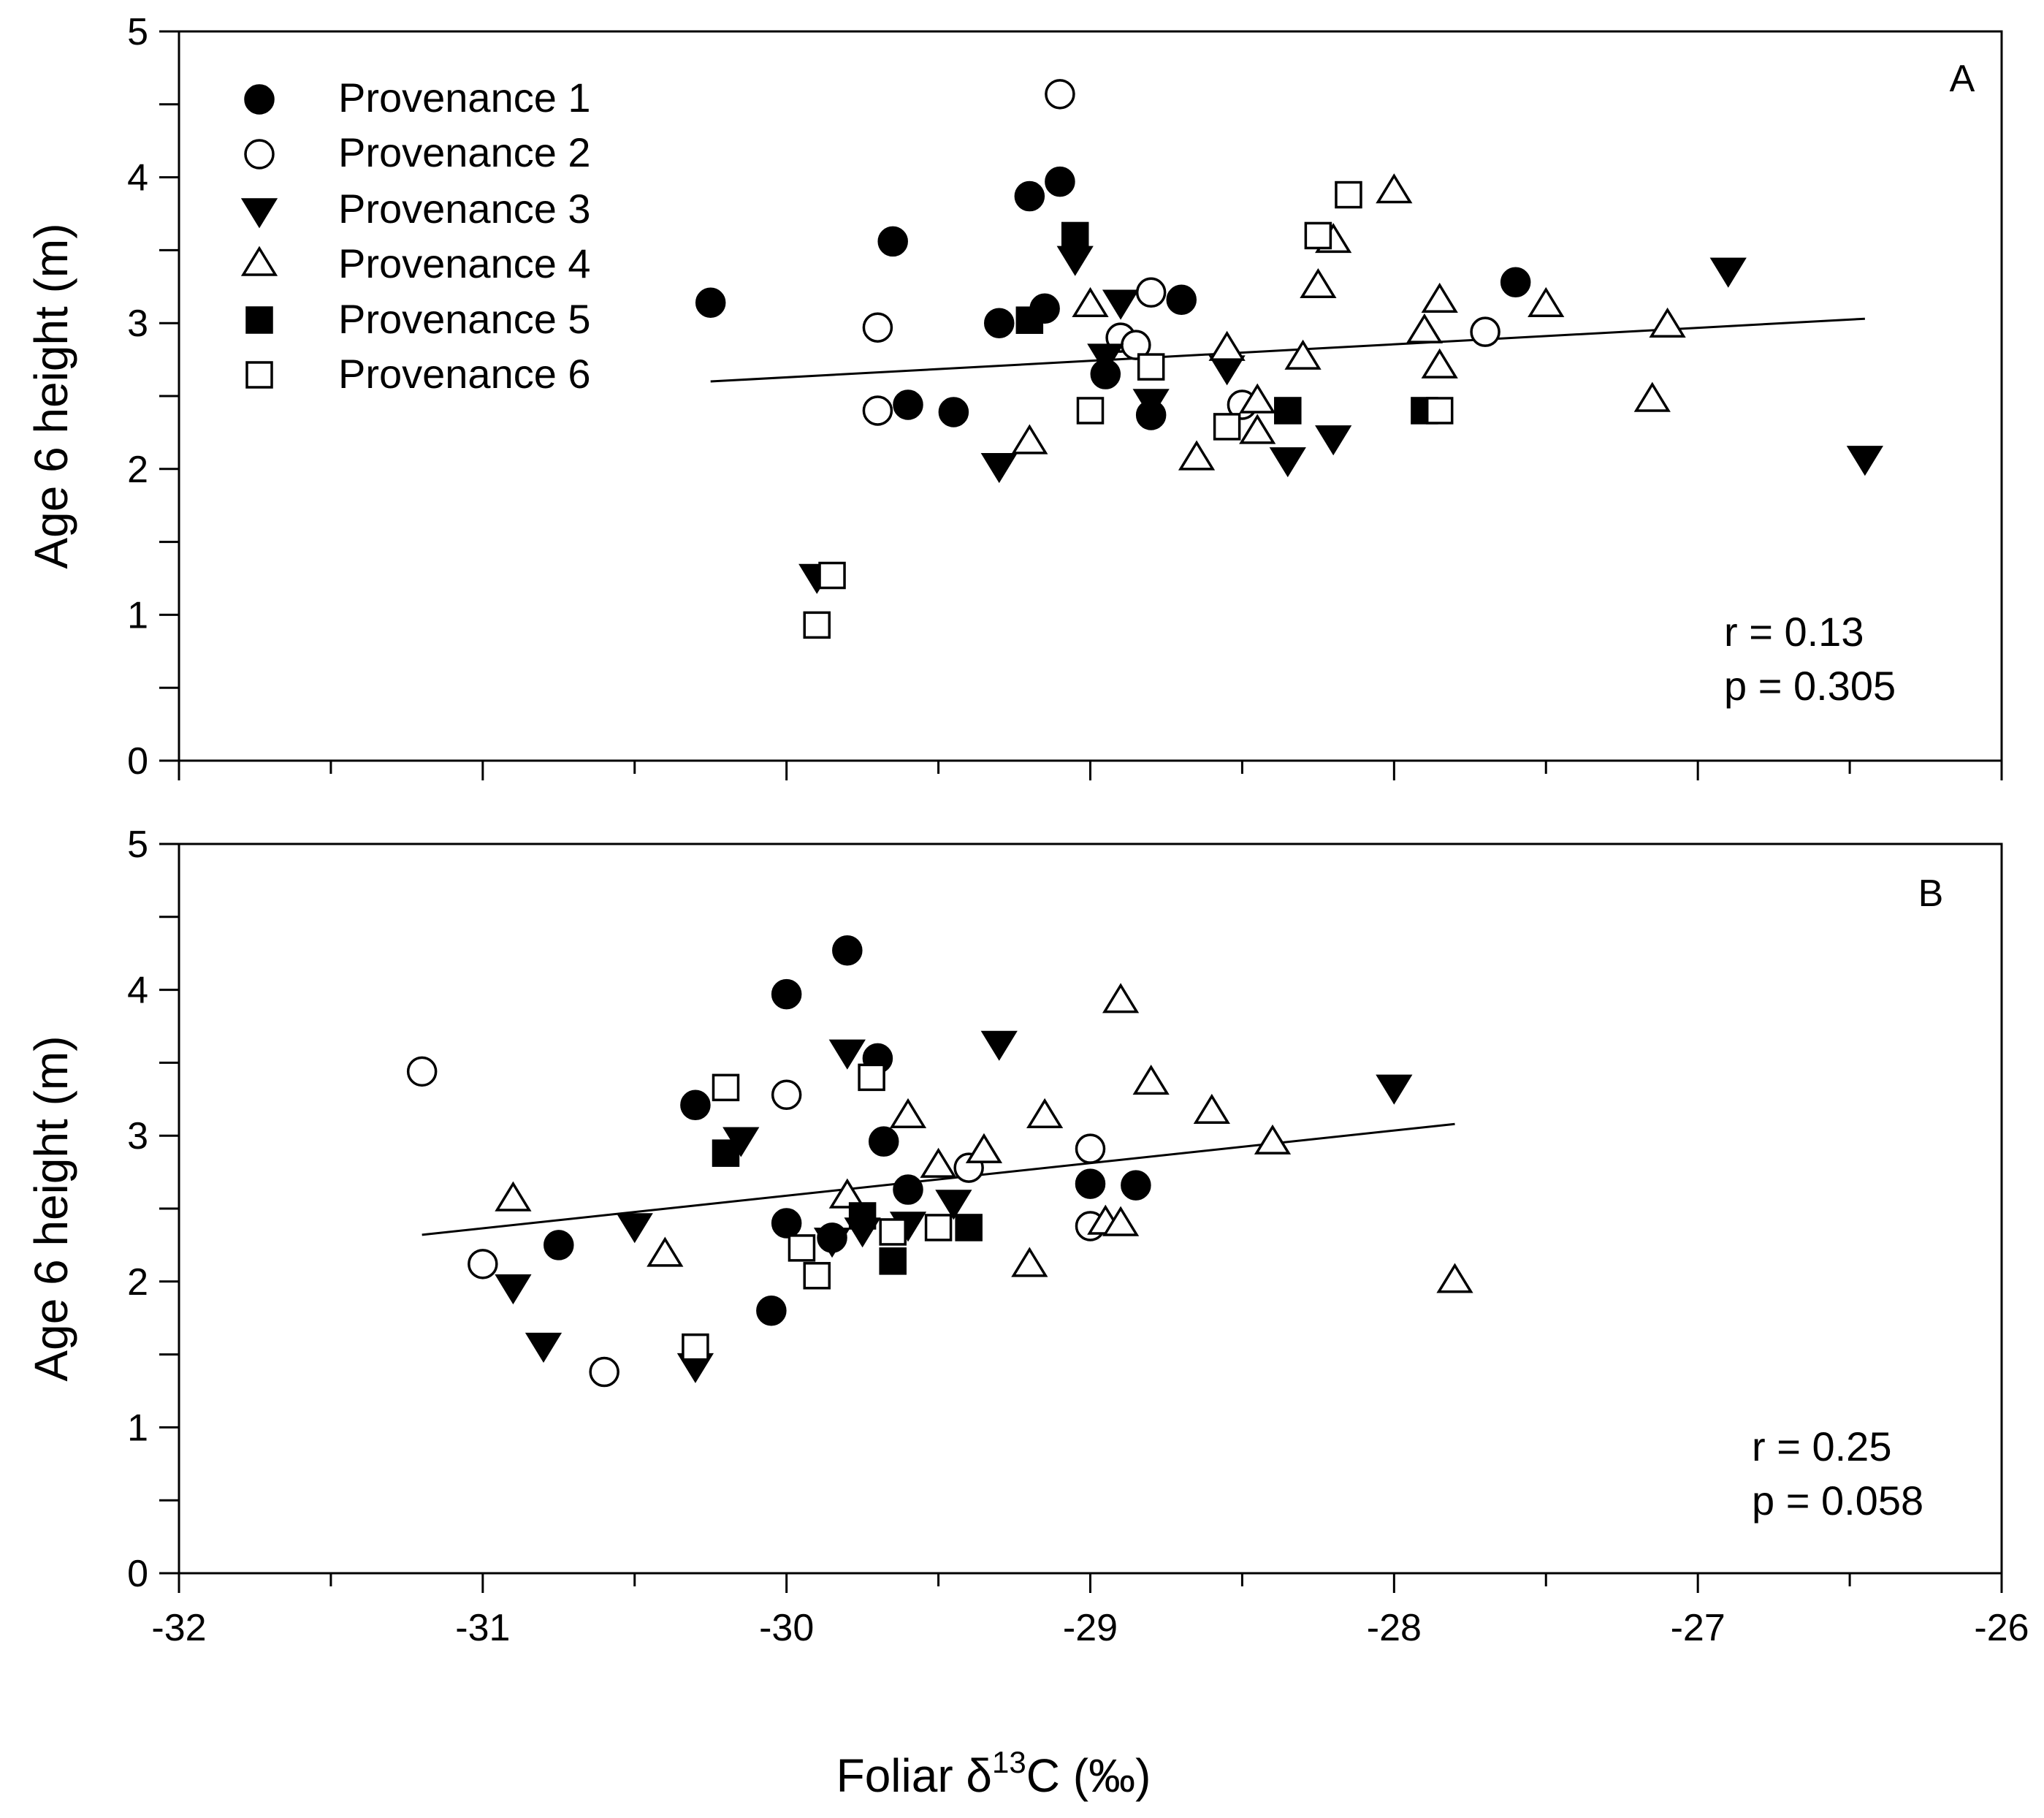  Describe the element at coordinates (1698, 1628) in the screenshot. I see `x-tick-label: -27` at that location.